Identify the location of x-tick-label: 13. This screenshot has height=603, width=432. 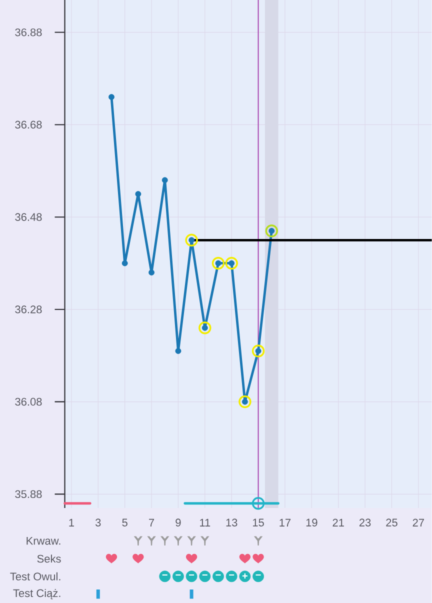
(232, 522).